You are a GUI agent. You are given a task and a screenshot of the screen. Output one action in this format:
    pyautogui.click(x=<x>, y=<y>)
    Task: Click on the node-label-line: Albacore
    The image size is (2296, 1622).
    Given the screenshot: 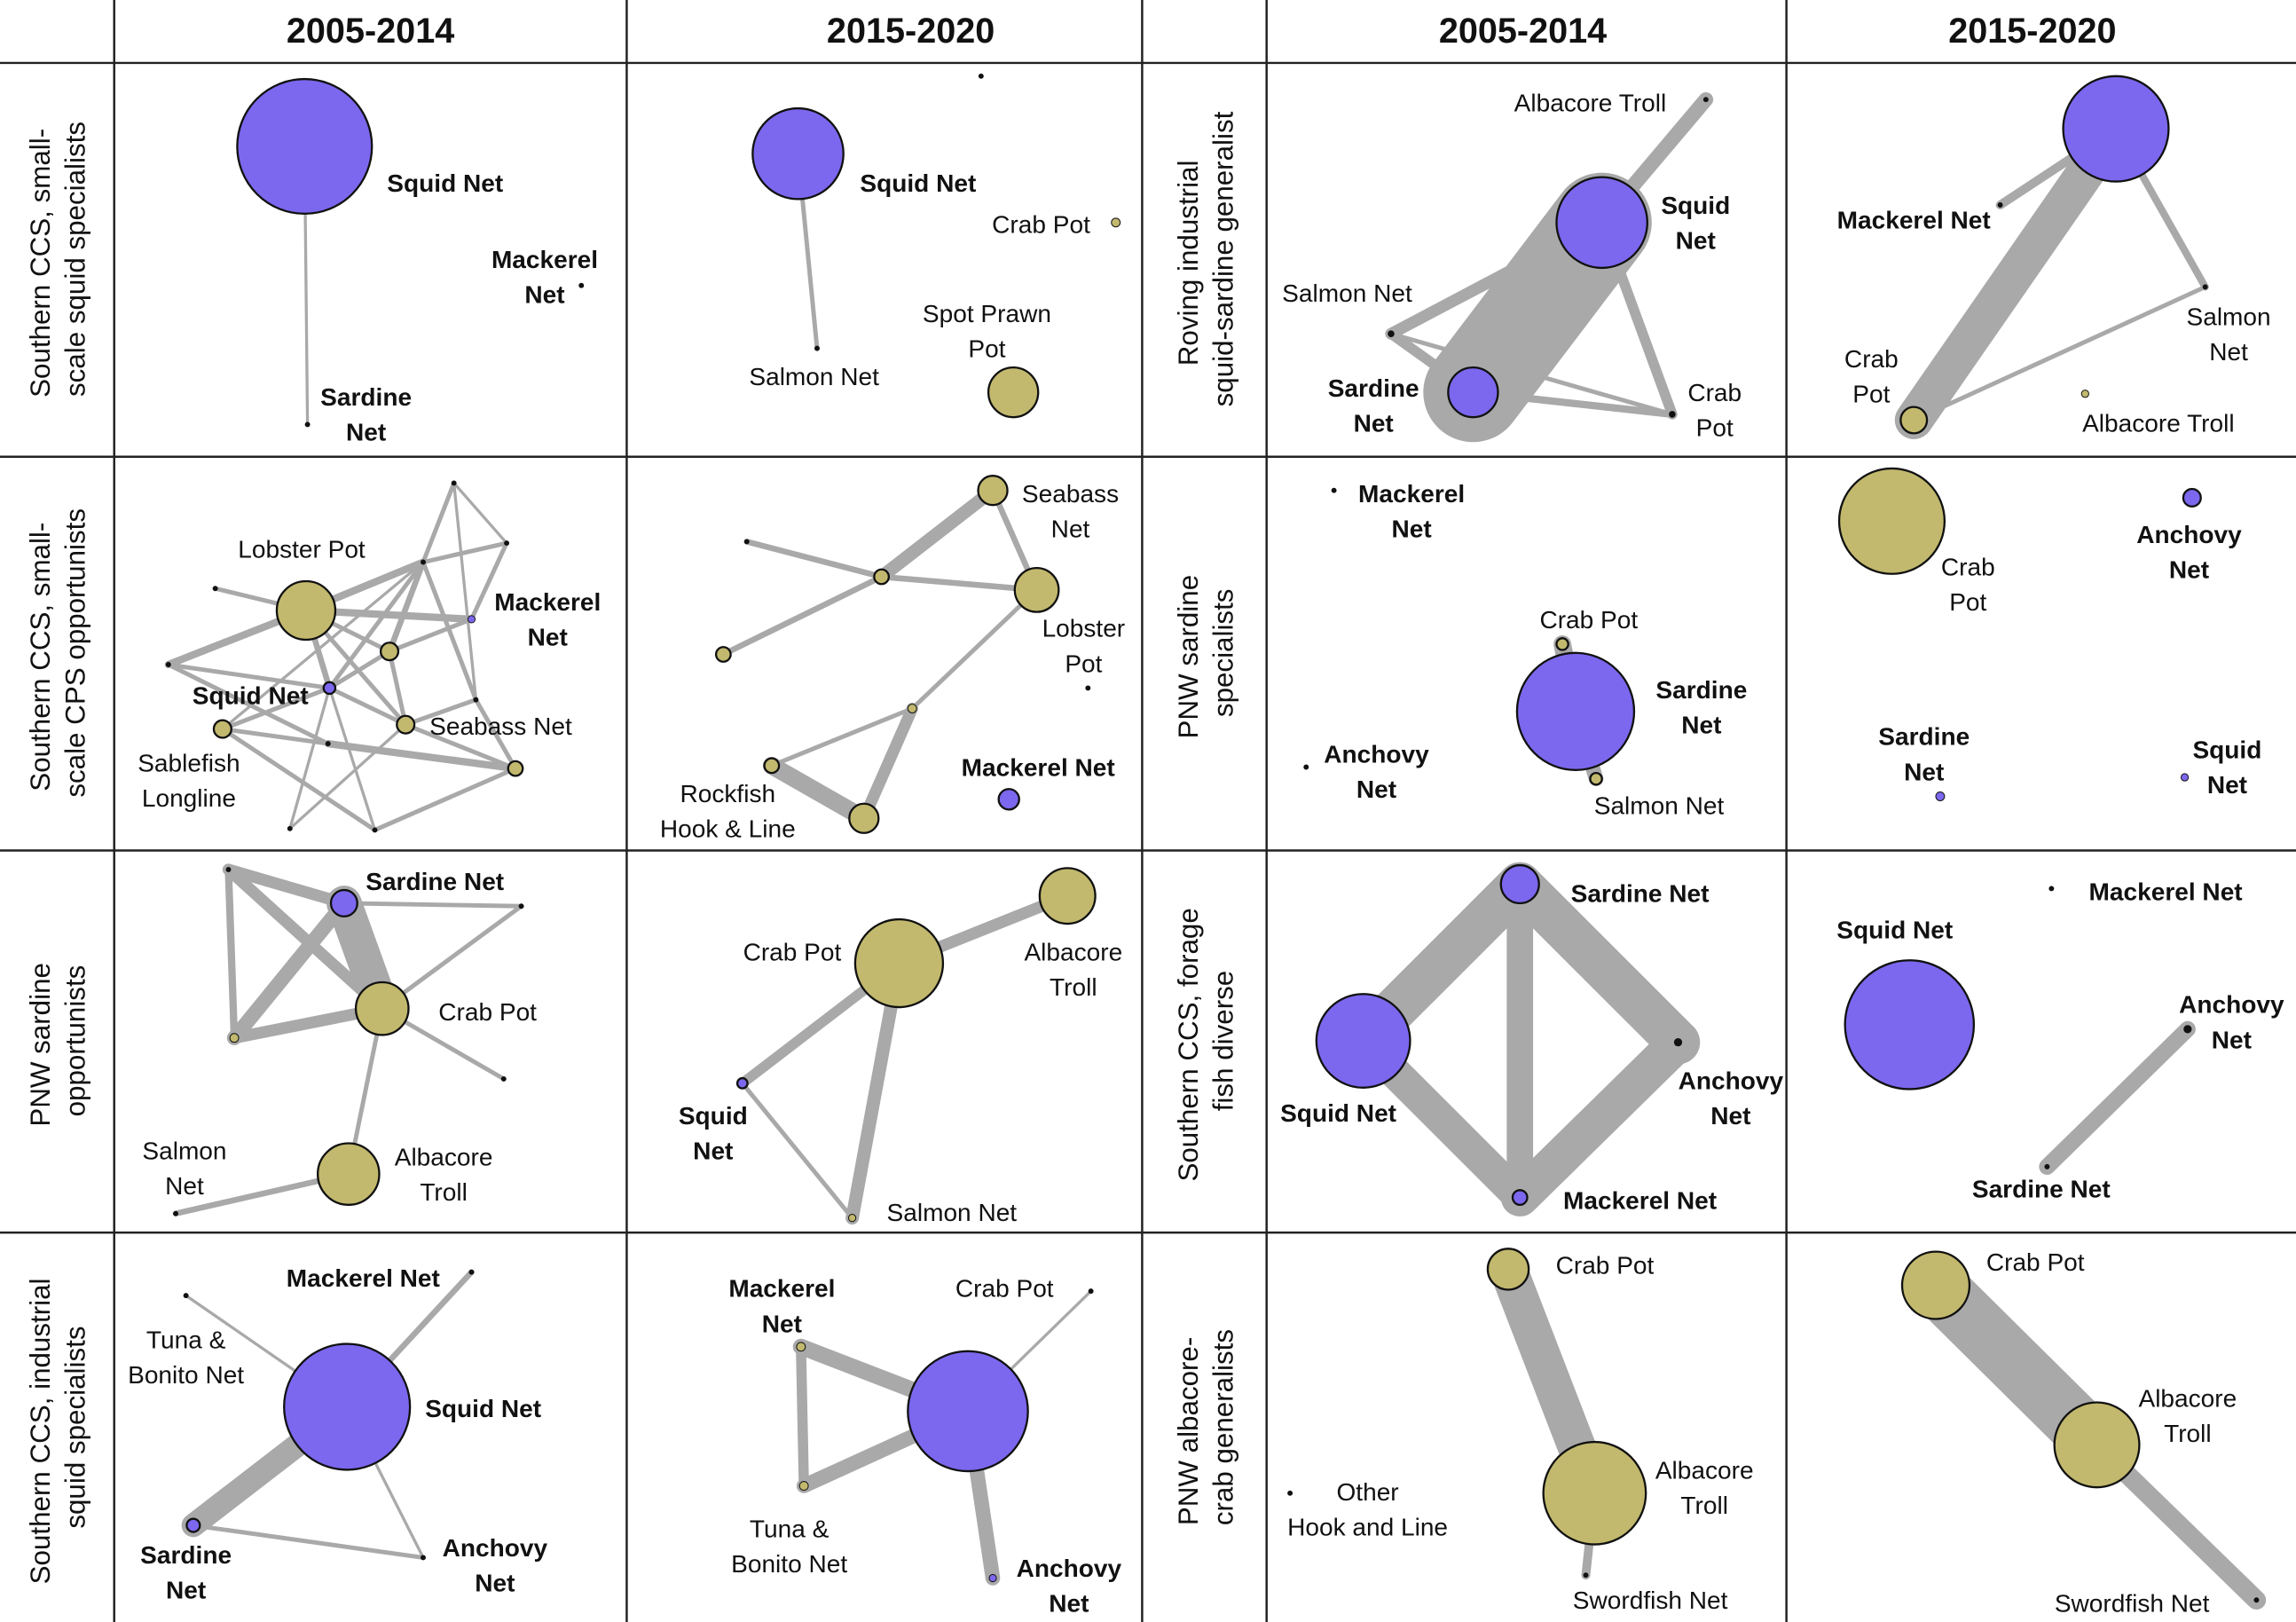 What is the action you would take?
    pyautogui.click(x=2187, y=1398)
    